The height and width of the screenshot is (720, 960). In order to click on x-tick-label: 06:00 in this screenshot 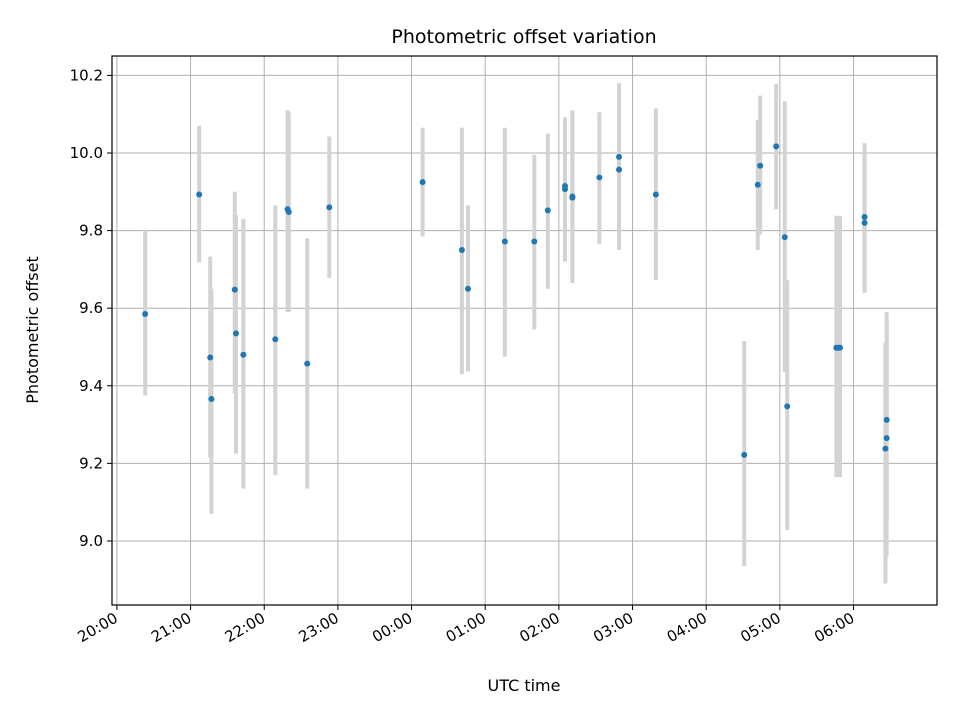, I will do `click(834, 627)`.